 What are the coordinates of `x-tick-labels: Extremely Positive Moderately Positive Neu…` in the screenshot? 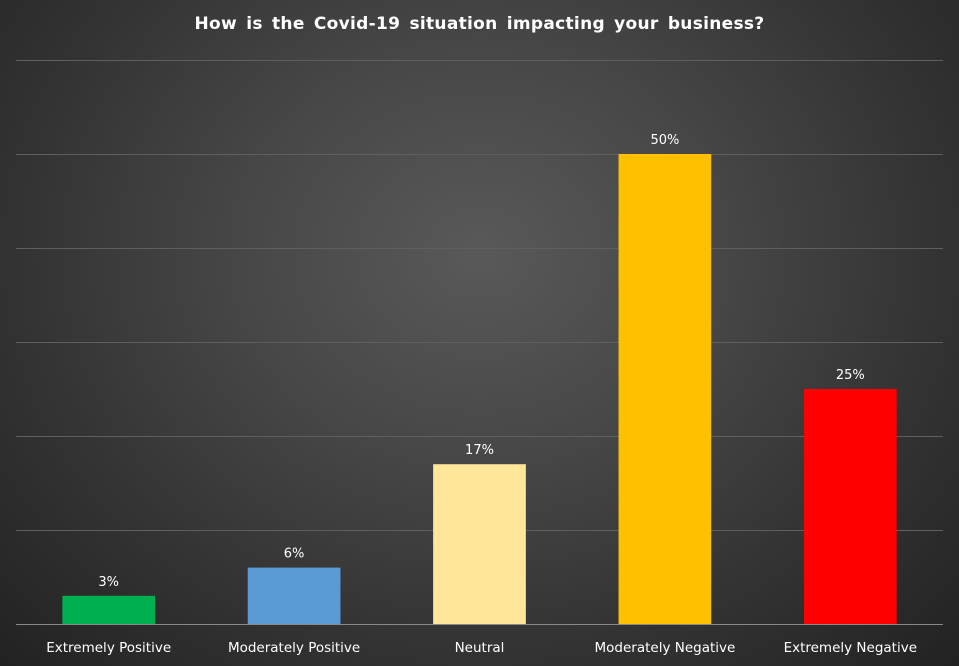 It's located at (481, 648).